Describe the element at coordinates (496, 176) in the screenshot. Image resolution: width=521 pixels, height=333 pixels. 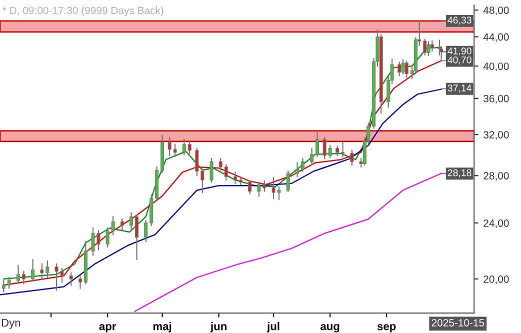
I see `y-tick-label: 28,00` at that location.